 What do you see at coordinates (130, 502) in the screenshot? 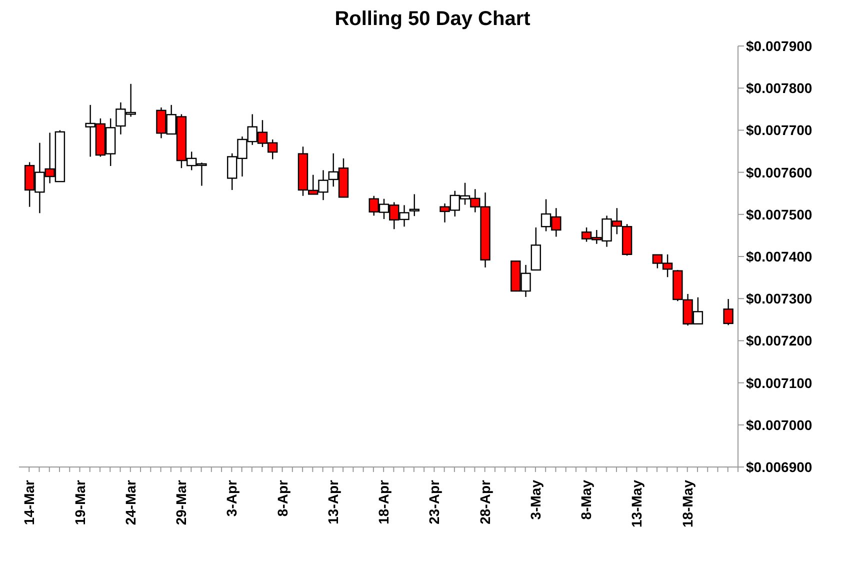
I see `x-tick-label: 24-Mar` at bounding box center [130, 502].